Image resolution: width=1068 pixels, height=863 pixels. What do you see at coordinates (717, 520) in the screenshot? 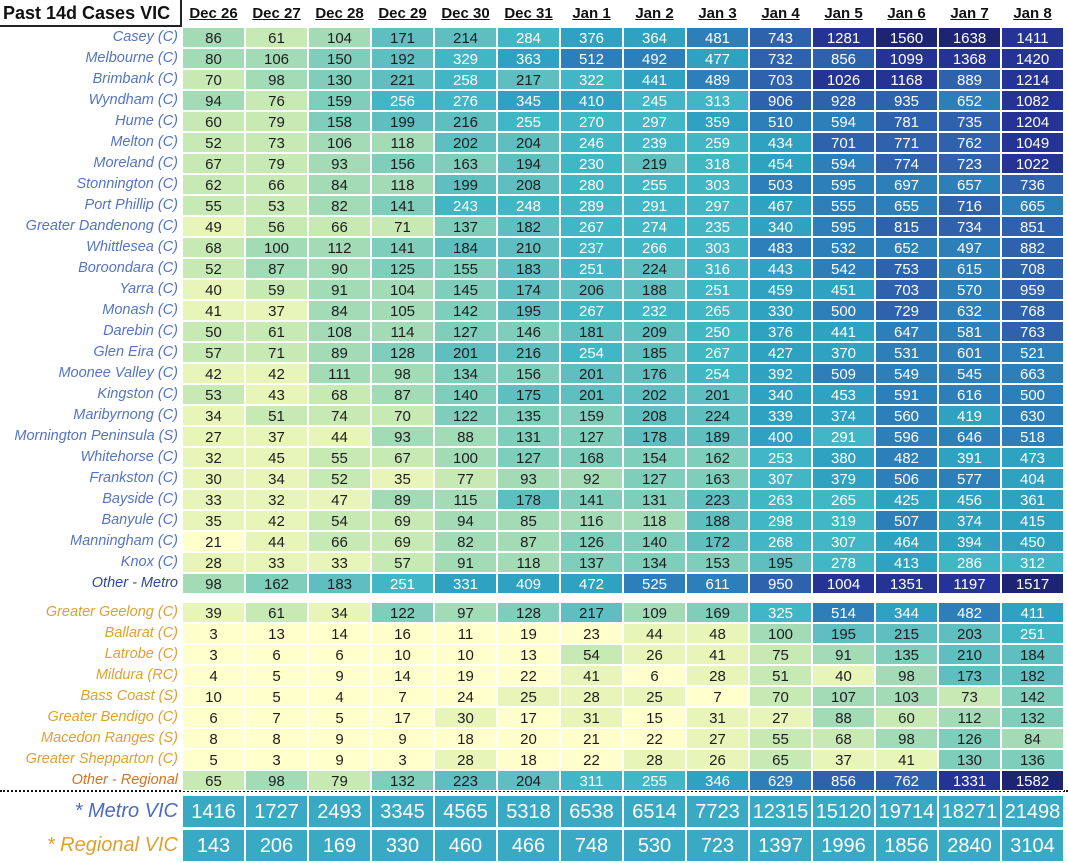
I see `heatmap-cell: 188` at bounding box center [717, 520].